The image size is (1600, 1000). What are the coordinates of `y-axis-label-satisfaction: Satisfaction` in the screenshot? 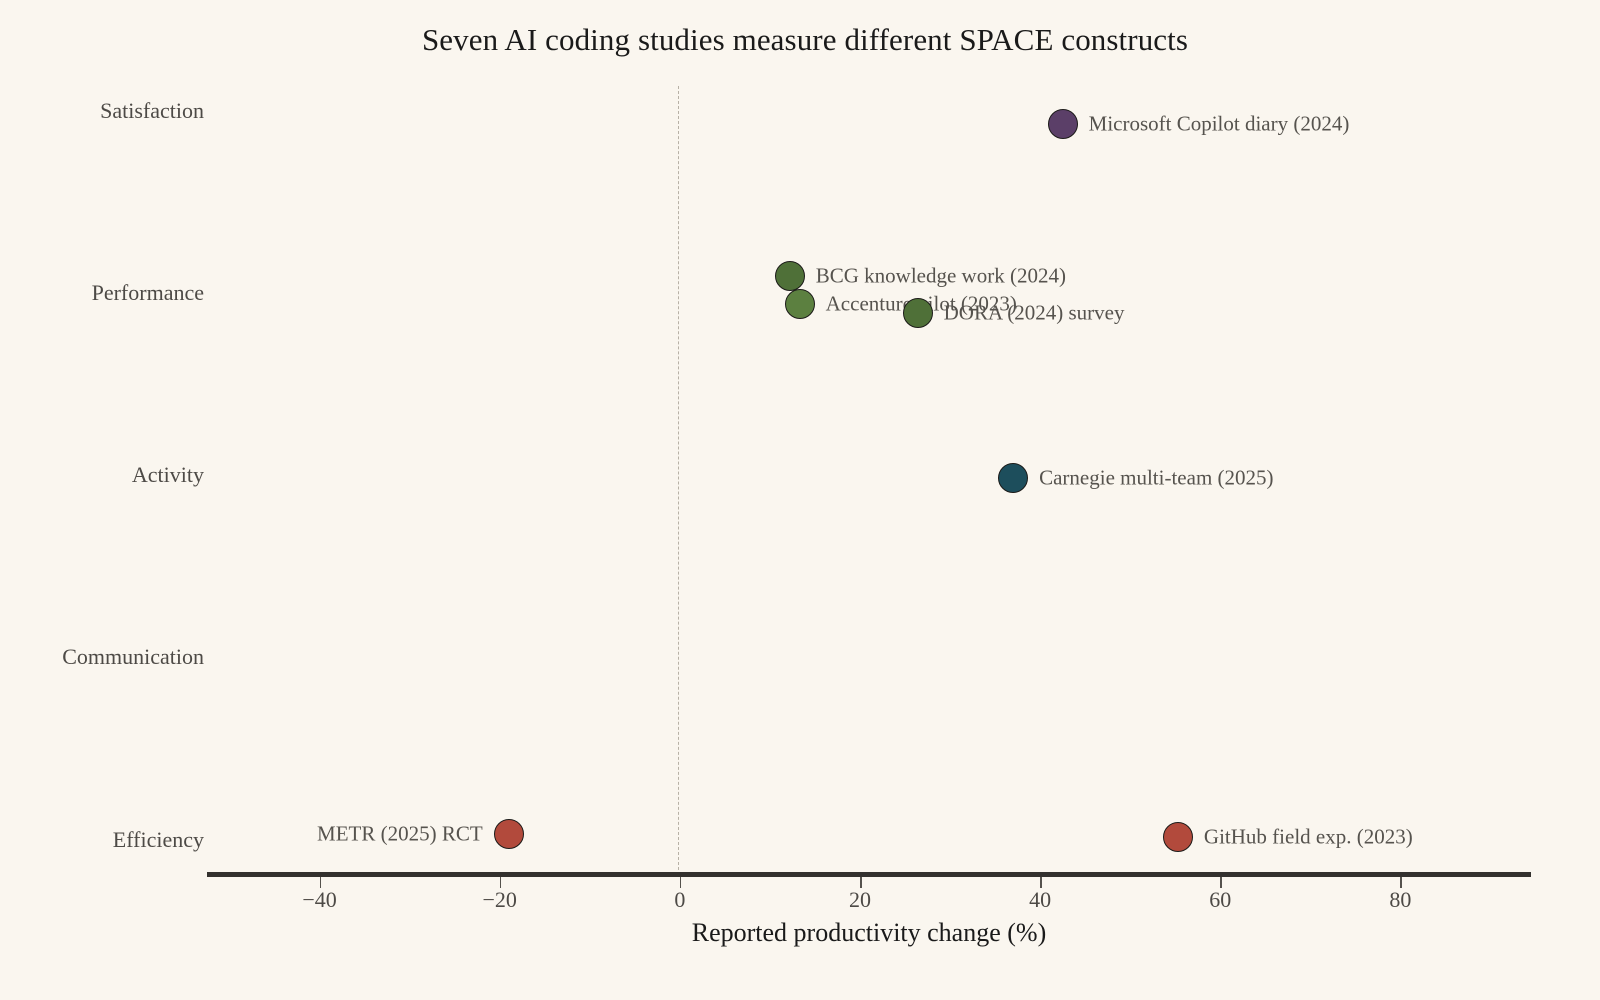 It's located at (152, 110).